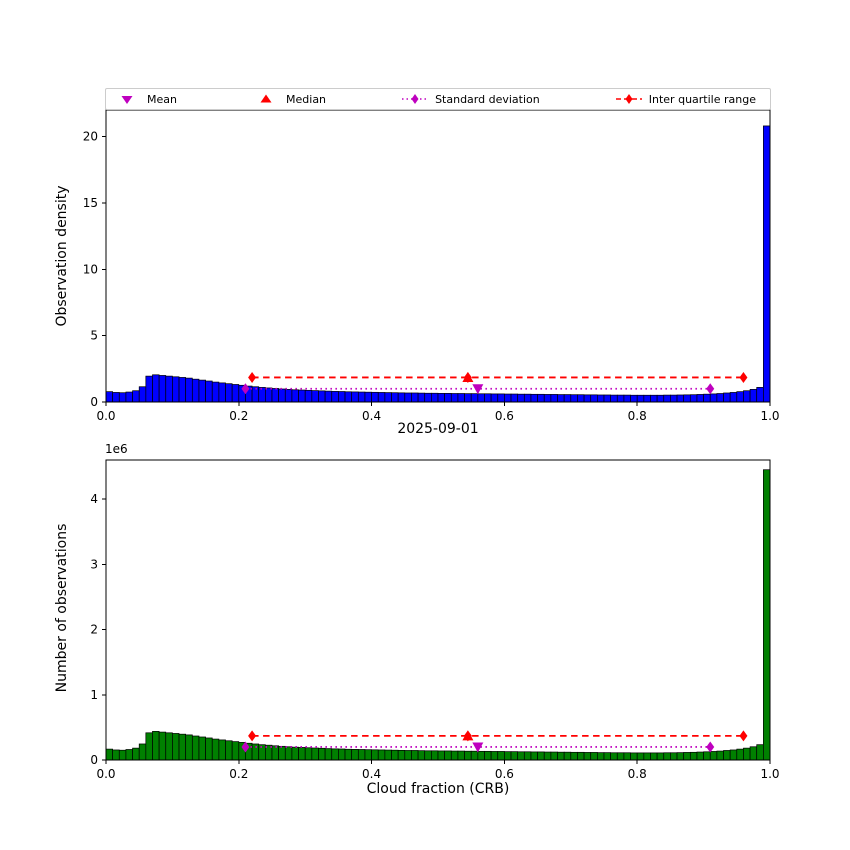 The image size is (850, 850). Describe the element at coordinates (162, 99) in the screenshot. I see `legend-label-mean: Mean` at that location.